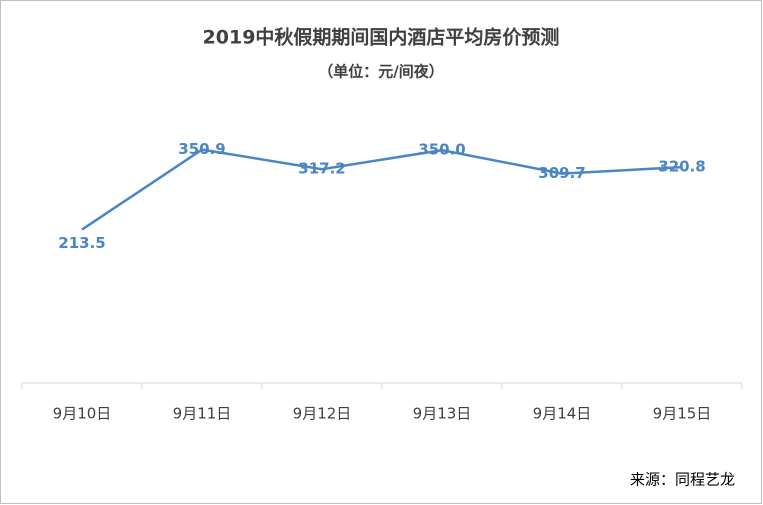  Describe the element at coordinates (682, 480) in the screenshot. I see `source-note: 来源：同程艺龙` at that location.